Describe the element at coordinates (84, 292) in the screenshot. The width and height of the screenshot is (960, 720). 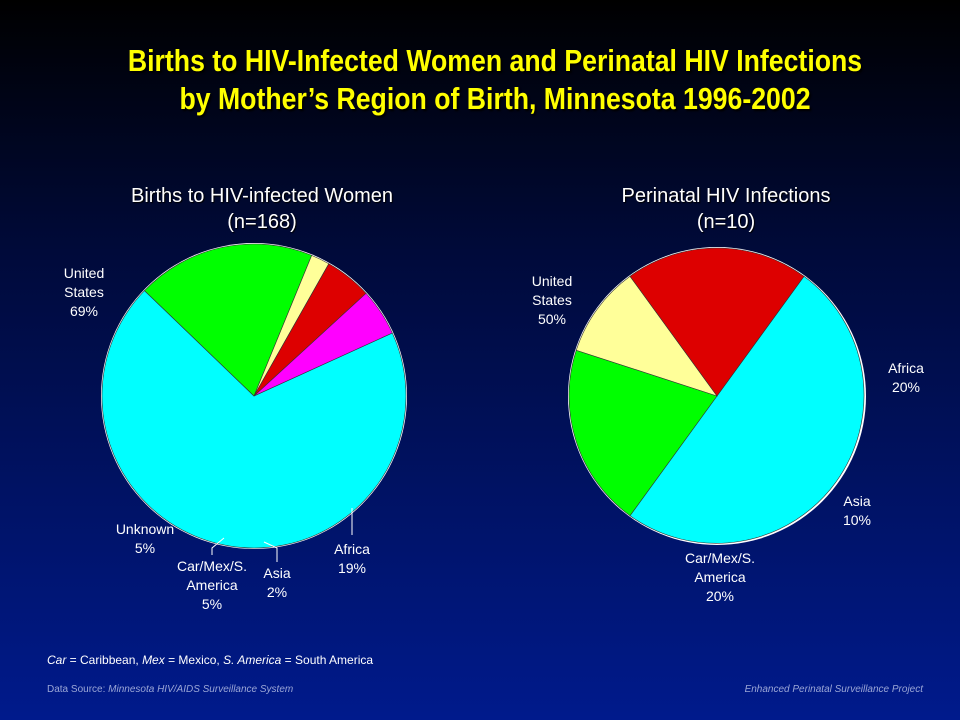
I see `left-pie-label-united-states: United States 69%` at that location.